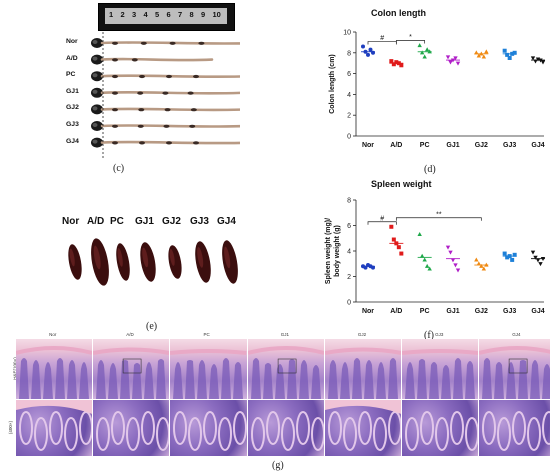 The height and width of the screenshot is (474, 550). Describe the element at coordinates (349, 53) in the screenshot. I see `y-tick-label: 8` at that location.